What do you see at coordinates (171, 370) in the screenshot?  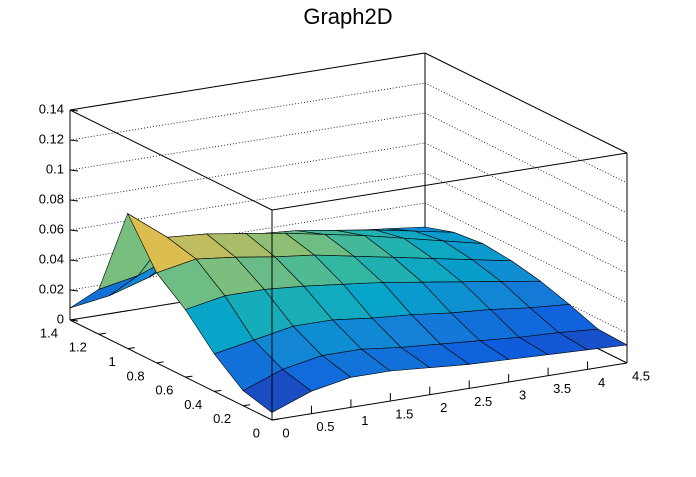 I see `y-axis` at bounding box center [171, 370].